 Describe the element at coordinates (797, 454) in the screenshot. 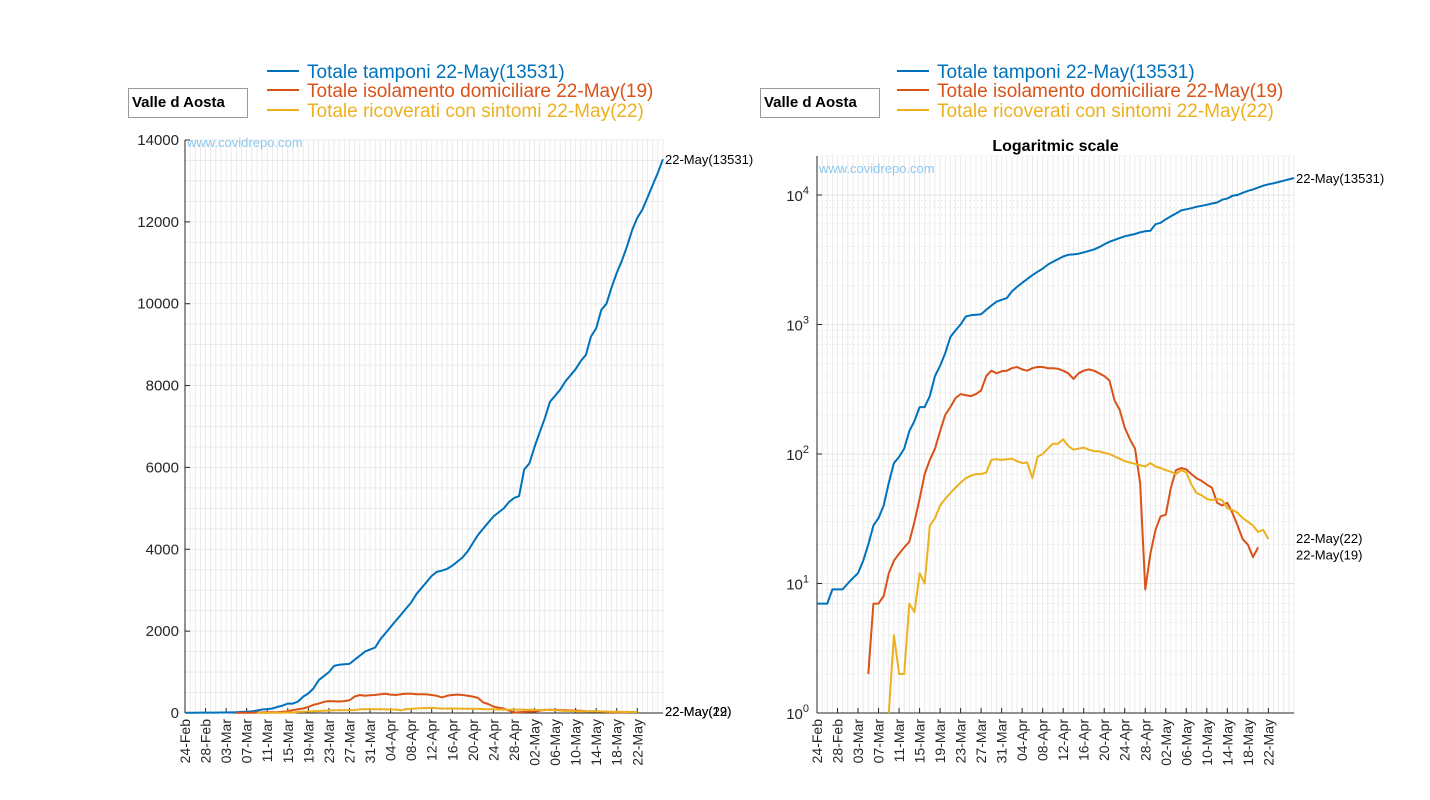

I see `y-tick-label: 10²` at that location.